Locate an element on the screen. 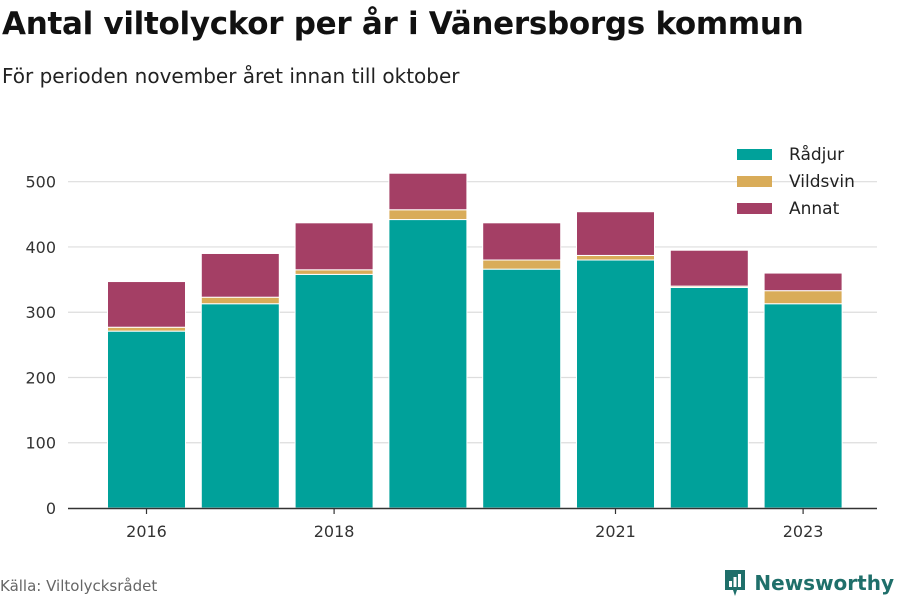 This screenshot has height=600, width=900. legend-item-annat: Annat is located at coordinates (796, 208).